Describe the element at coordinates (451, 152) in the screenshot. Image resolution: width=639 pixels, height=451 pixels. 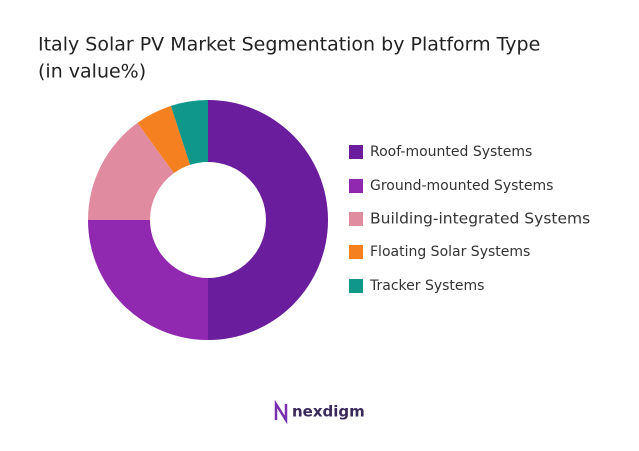
I see `legend-label: Roof-mounted Systems` at that location.